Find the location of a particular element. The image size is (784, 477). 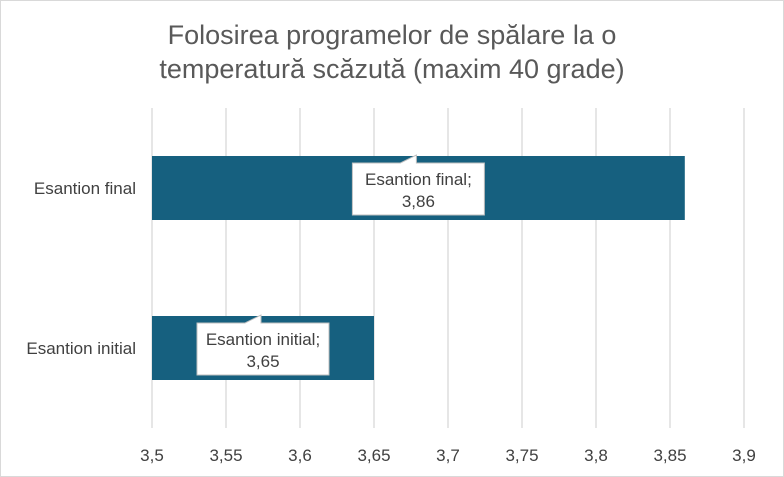

x-tick-label: 3,7 is located at coordinates (448, 455).